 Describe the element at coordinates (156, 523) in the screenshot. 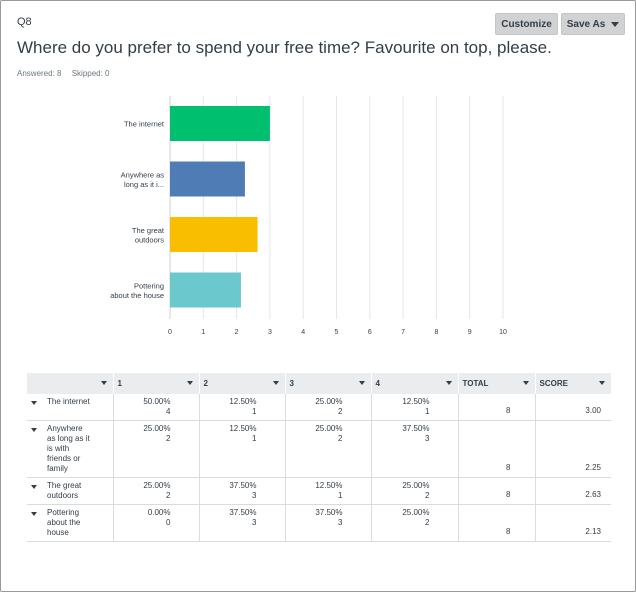

I see `rank-cell: 0.00% 0` at that location.